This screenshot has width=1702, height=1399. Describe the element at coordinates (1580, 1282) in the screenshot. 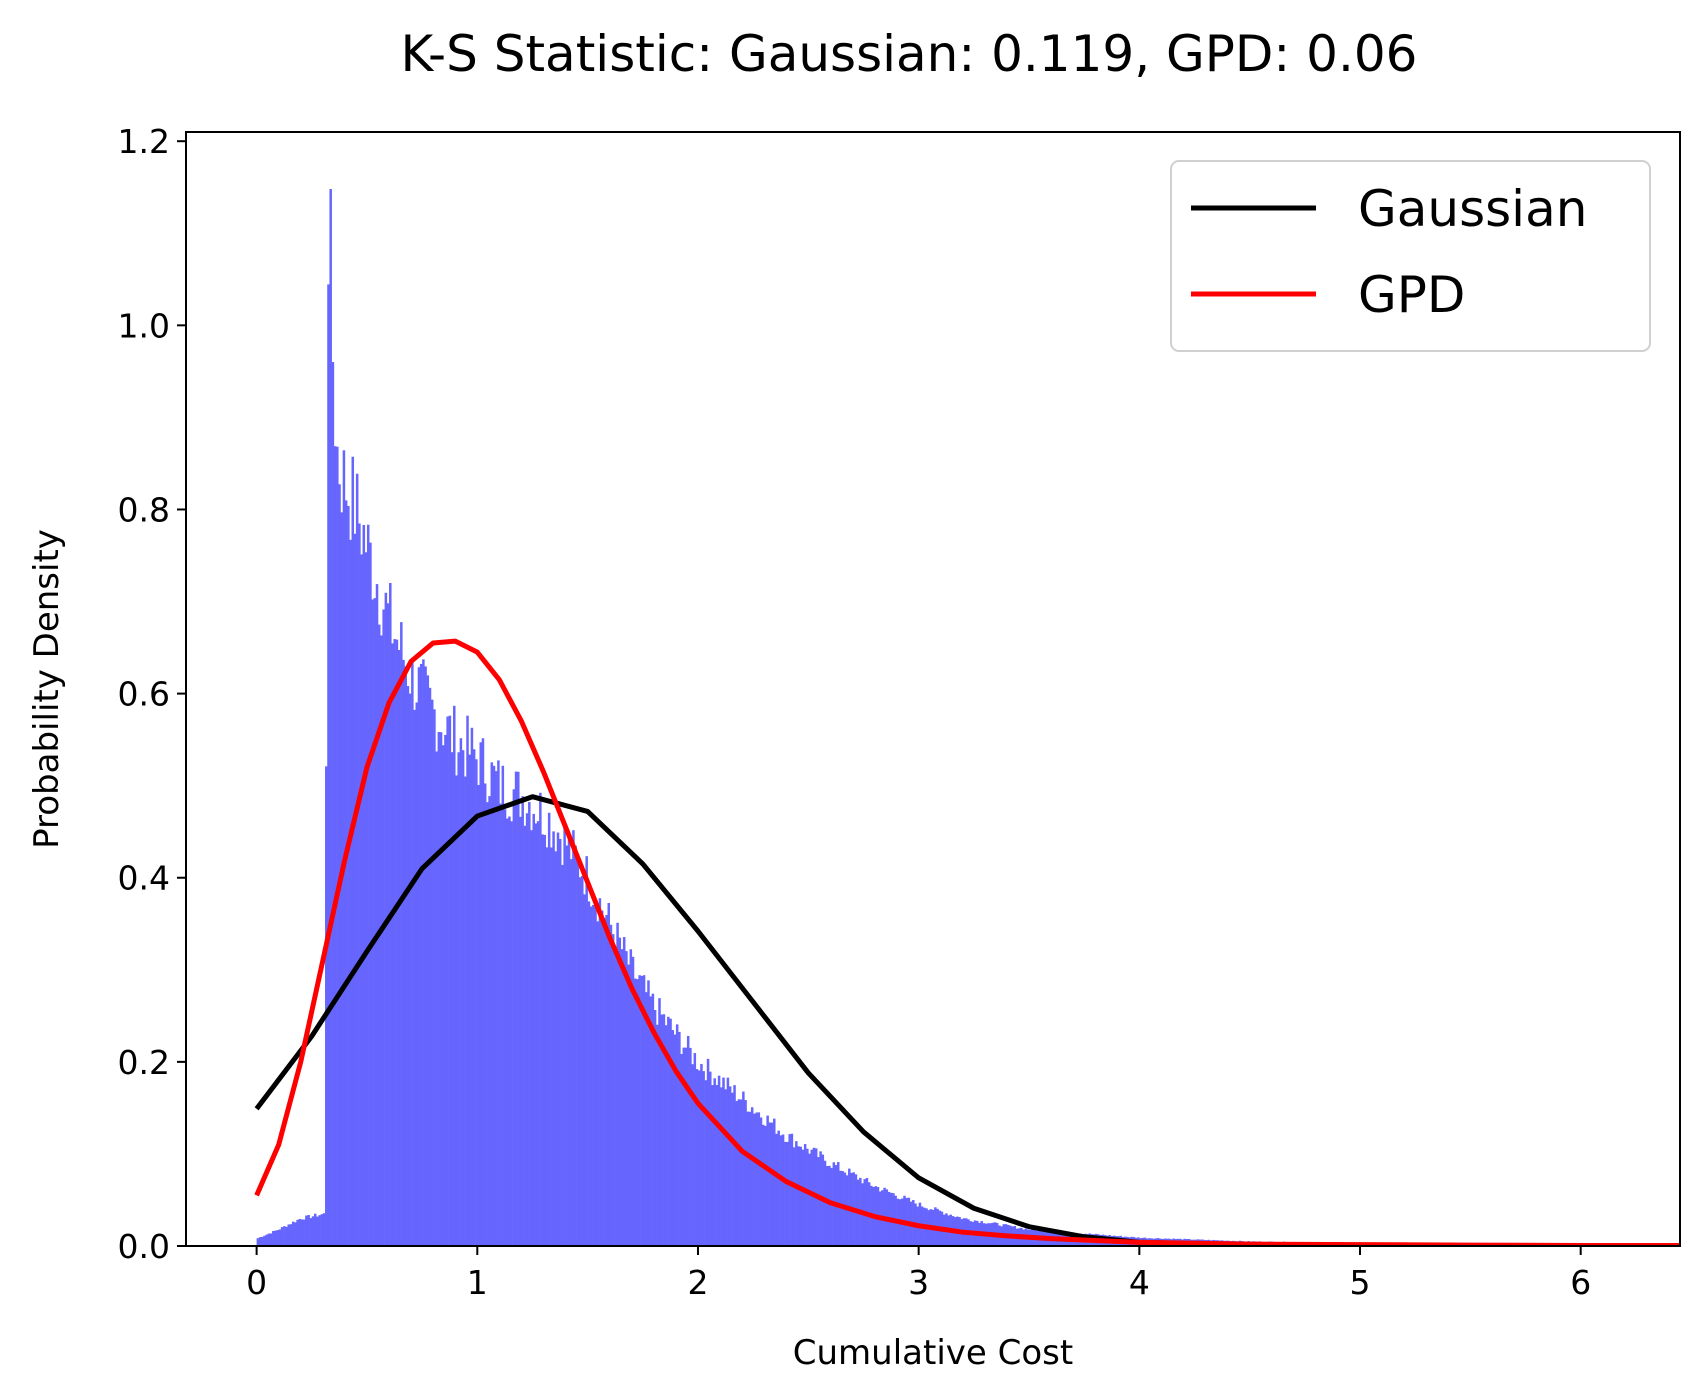

I see `x-tick-label: 6` at that location.